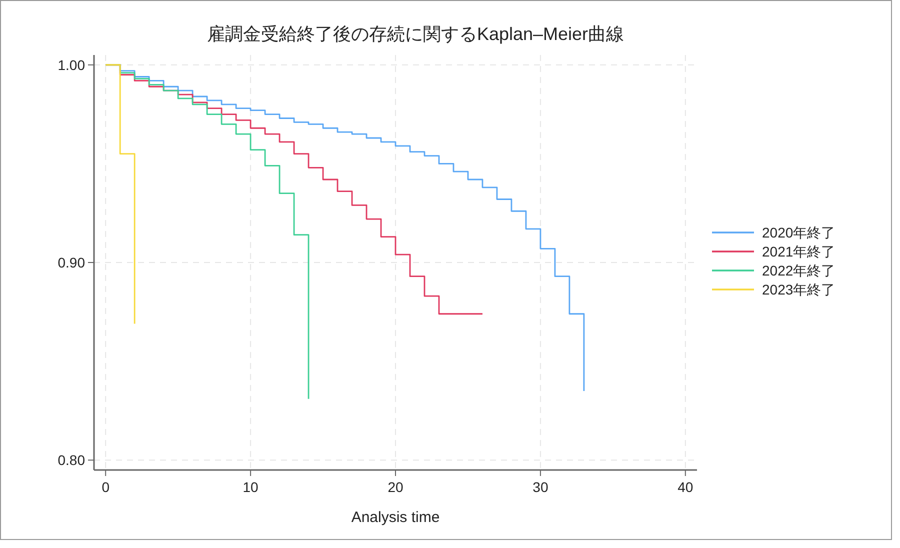 This screenshot has width=900, height=548. I want to click on chart-title: 雇調金受給終了後の存続に関するKaplan–Meier曲線, so click(415, 34).